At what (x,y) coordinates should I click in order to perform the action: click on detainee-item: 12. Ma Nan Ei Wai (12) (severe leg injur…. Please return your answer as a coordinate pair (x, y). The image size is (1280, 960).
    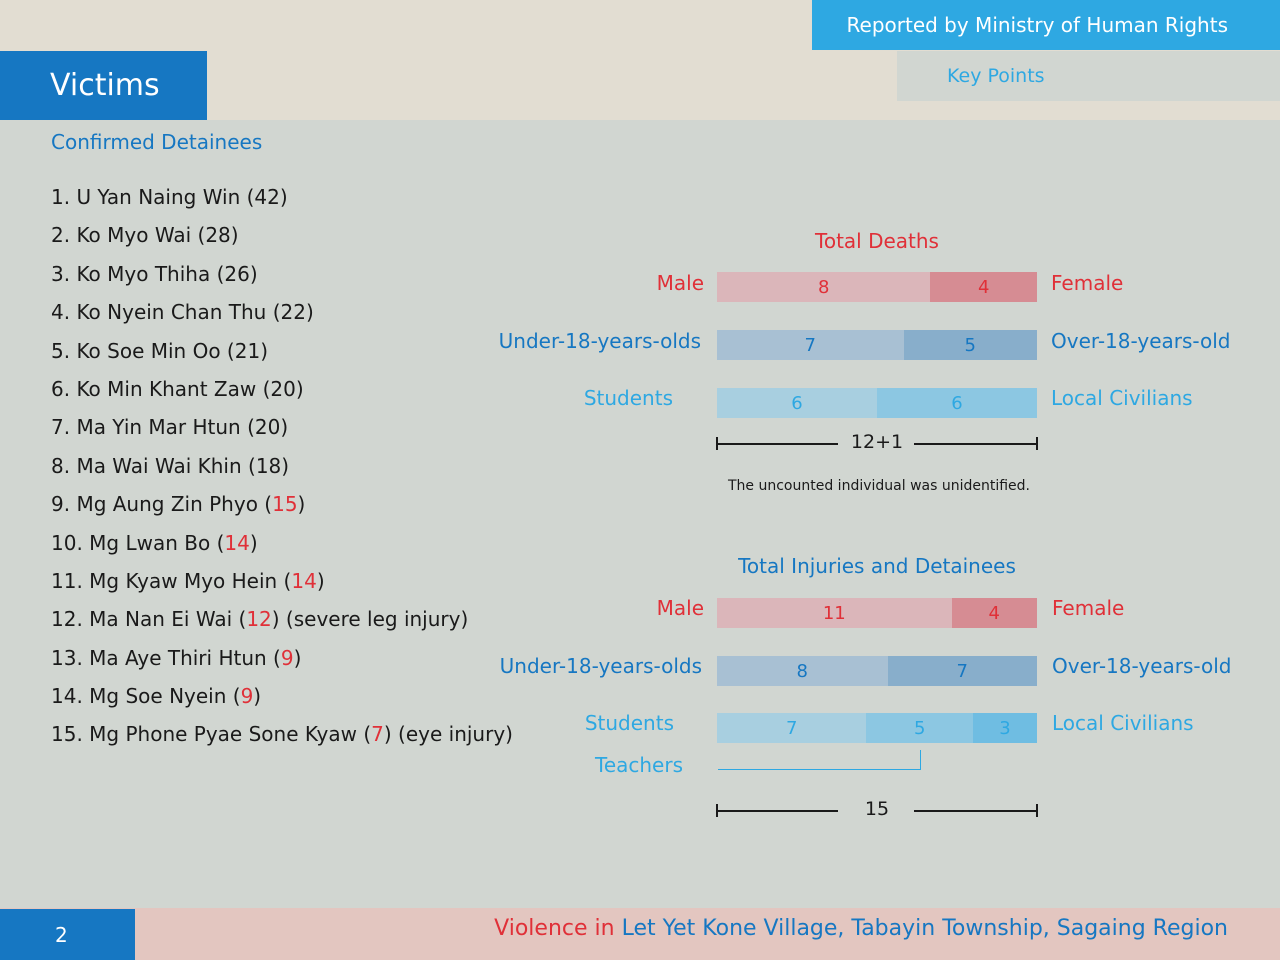
    Looking at the image, I should click on (282, 623).